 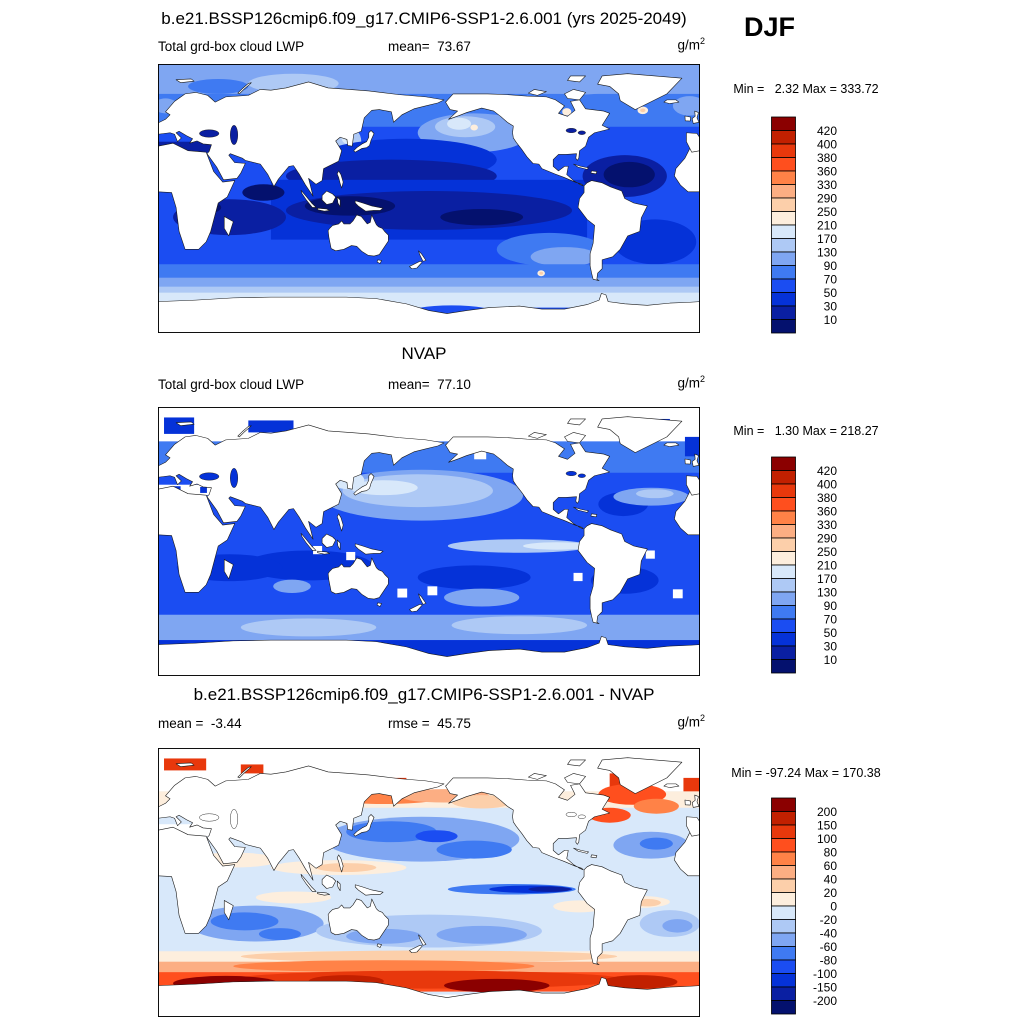 I want to click on obs-mean-stat: mean= 77.10, so click(x=429, y=384).